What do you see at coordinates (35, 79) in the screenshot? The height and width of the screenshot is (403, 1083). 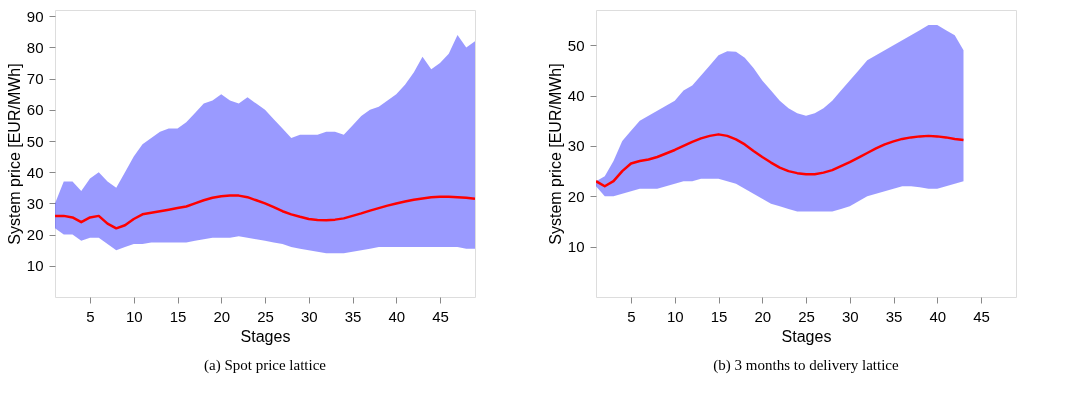 I see `y-tick-label: 70` at bounding box center [35, 79].